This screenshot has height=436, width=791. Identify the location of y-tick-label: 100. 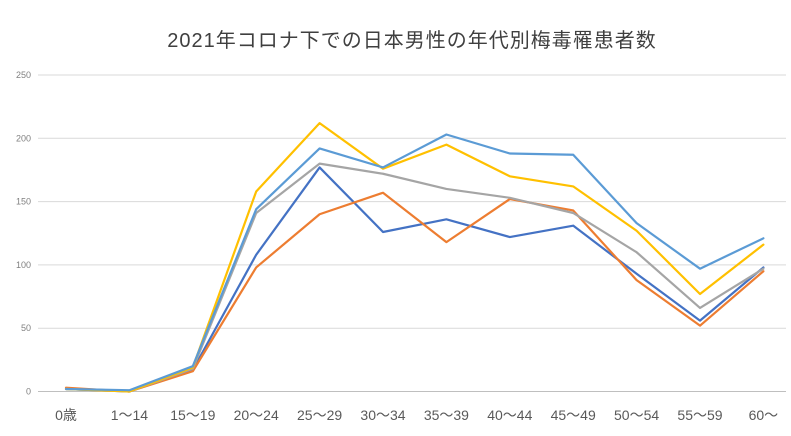
(23, 265).